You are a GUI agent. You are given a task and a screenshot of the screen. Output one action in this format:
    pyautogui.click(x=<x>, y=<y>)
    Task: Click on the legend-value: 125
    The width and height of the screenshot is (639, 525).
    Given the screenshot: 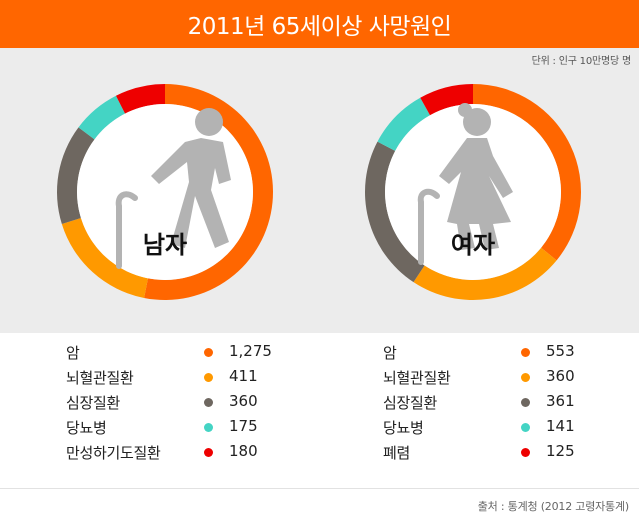 What is the action you would take?
    pyautogui.click(x=560, y=451)
    